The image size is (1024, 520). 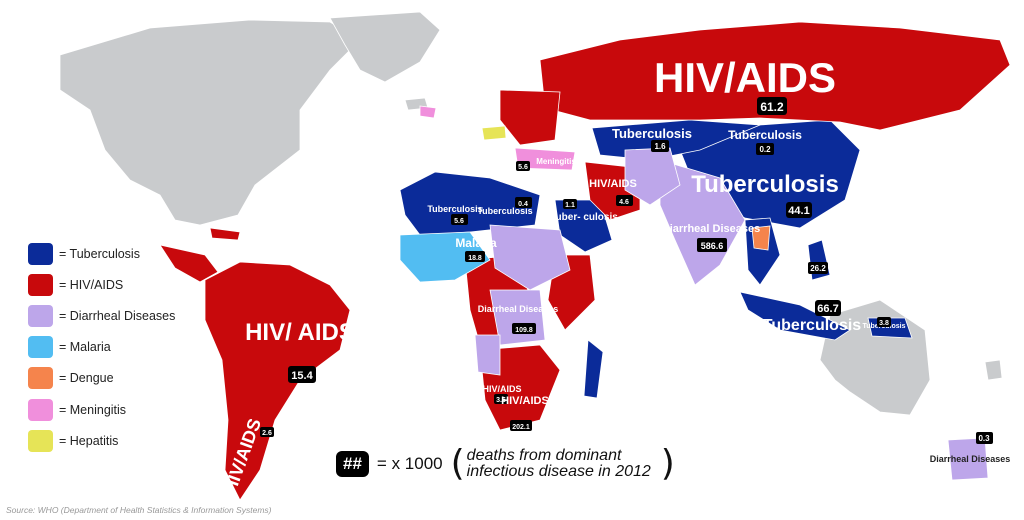 What do you see at coordinates (225, 234) in the screenshot?
I see `caribbean-region` at bounding box center [225, 234].